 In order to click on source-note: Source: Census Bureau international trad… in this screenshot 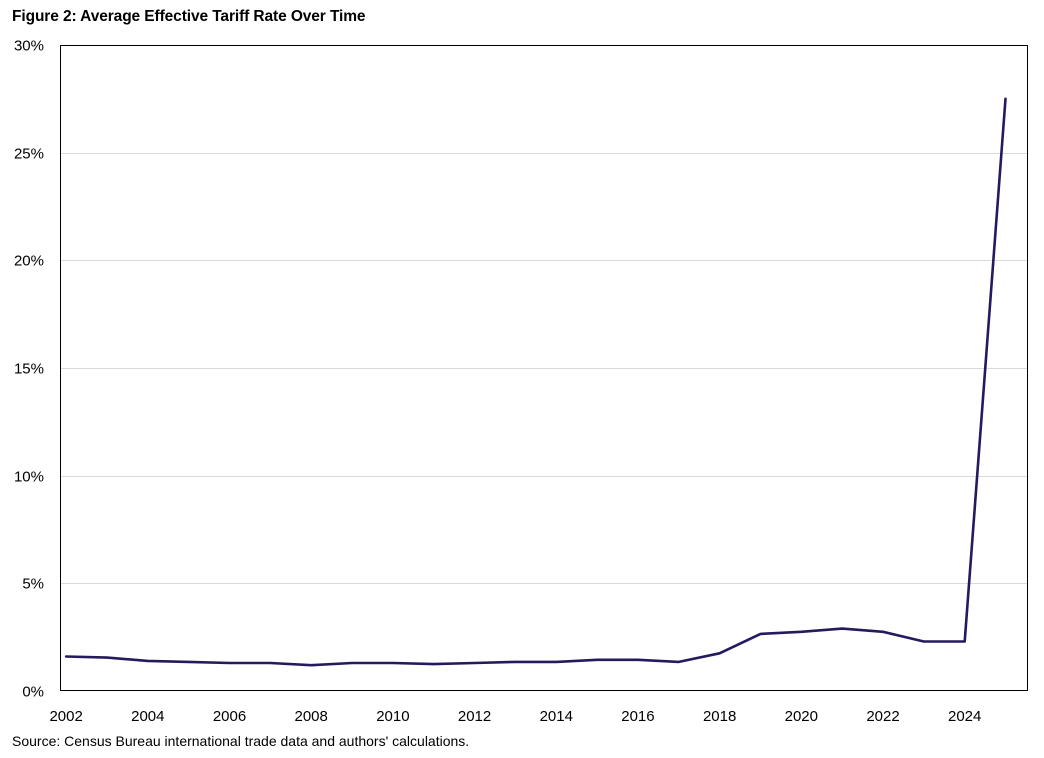, I will do `click(241, 741)`.